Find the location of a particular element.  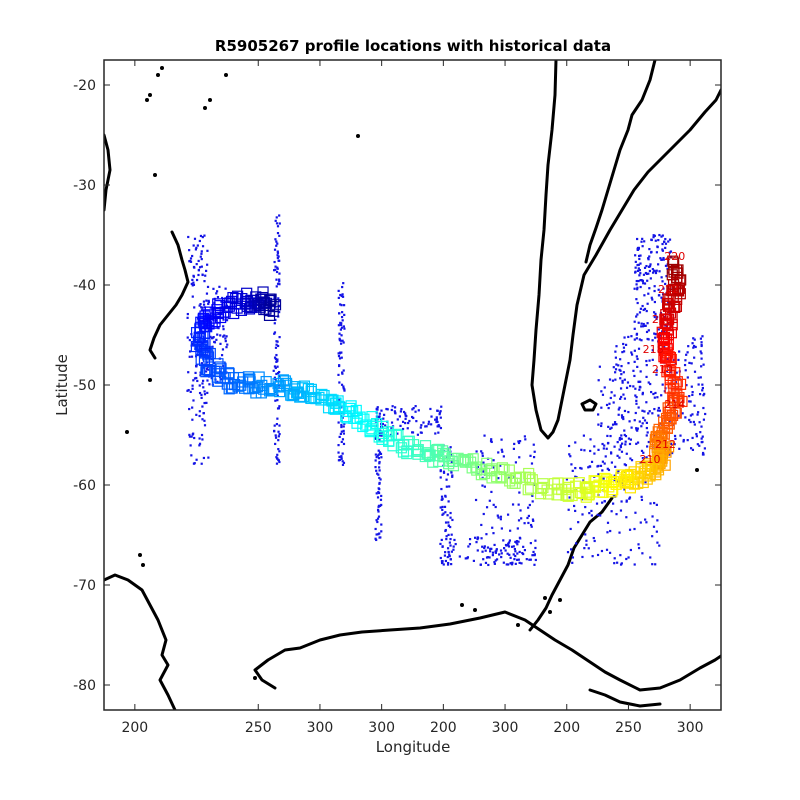

profile-label: 222 is located at coordinates (668, 289).